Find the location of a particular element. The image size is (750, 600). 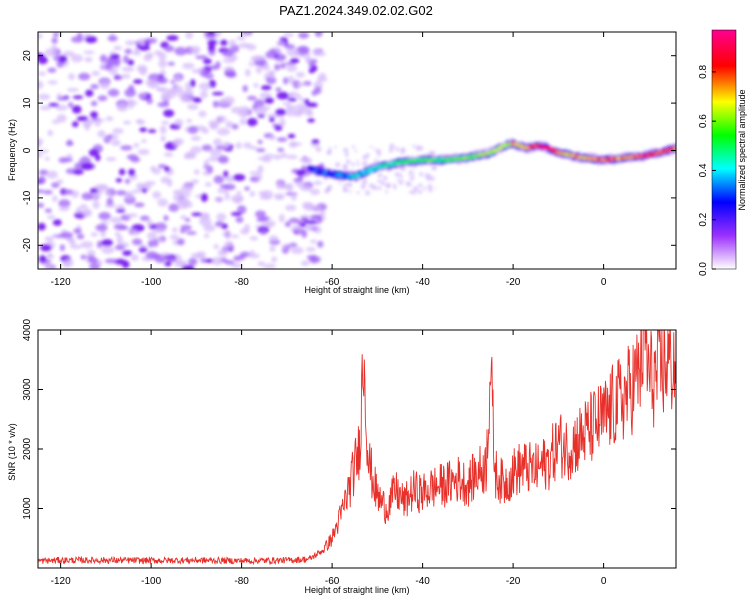

x-tick-label: -120 is located at coordinates (61, 282).